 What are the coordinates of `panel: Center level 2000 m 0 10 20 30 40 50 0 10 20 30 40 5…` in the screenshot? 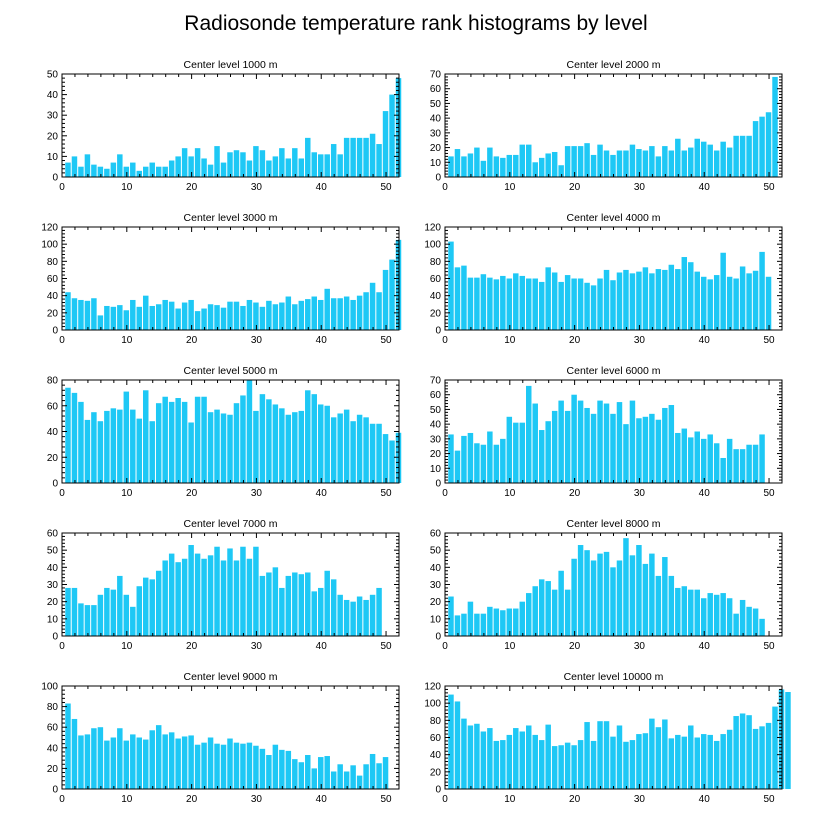 It's located at (606, 126).